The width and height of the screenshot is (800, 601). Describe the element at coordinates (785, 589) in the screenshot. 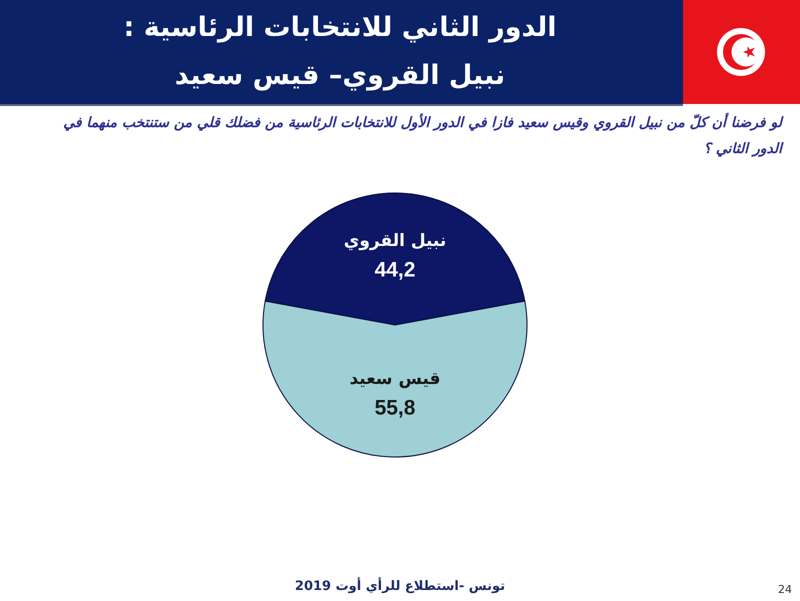

I see `text: 24` at that location.